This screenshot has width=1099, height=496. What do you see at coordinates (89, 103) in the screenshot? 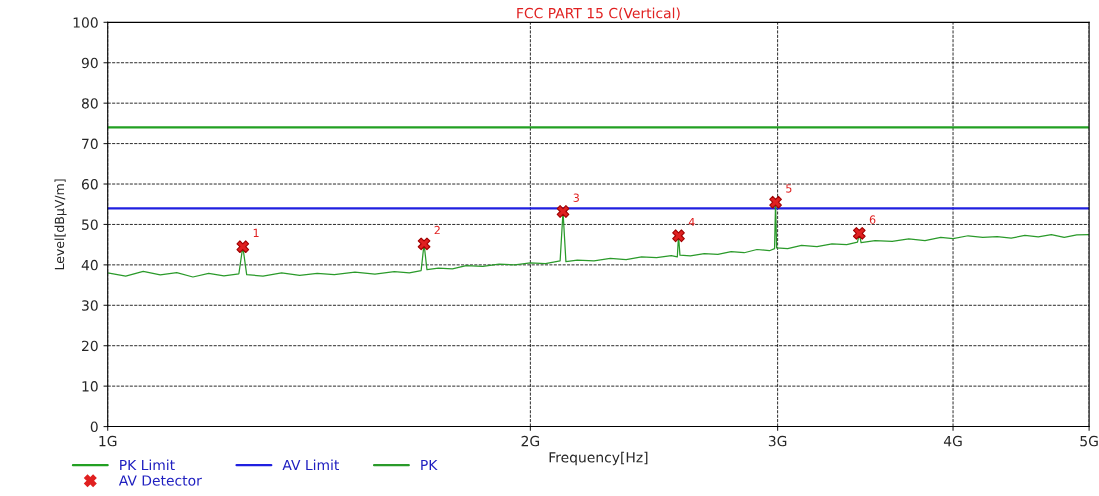
I see `y-tick-label: 80` at bounding box center [89, 103].